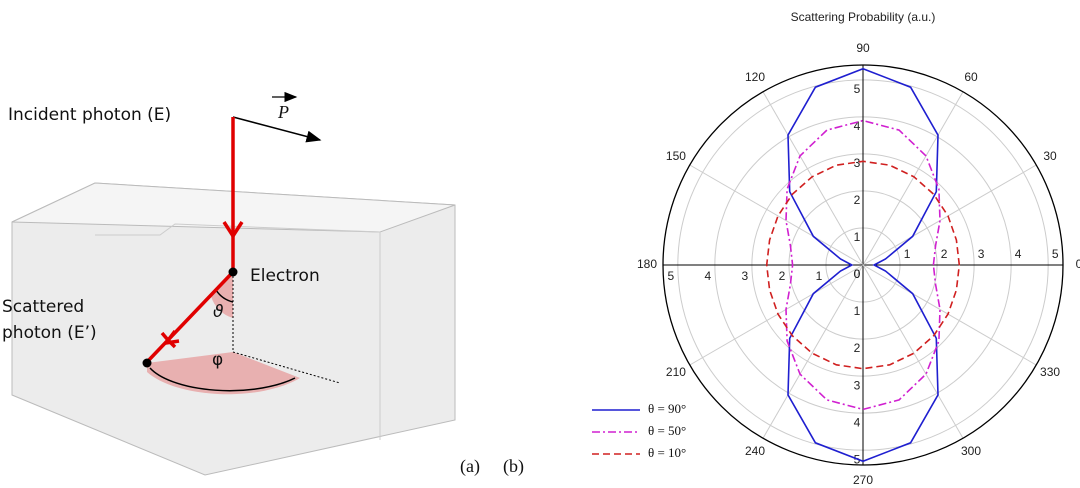 The height and width of the screenshot is (488, 1080). What do you see at coordinates (470, 466) in the screenshot?
I see `panel-label: (a)` at bounding box center [470, 466].